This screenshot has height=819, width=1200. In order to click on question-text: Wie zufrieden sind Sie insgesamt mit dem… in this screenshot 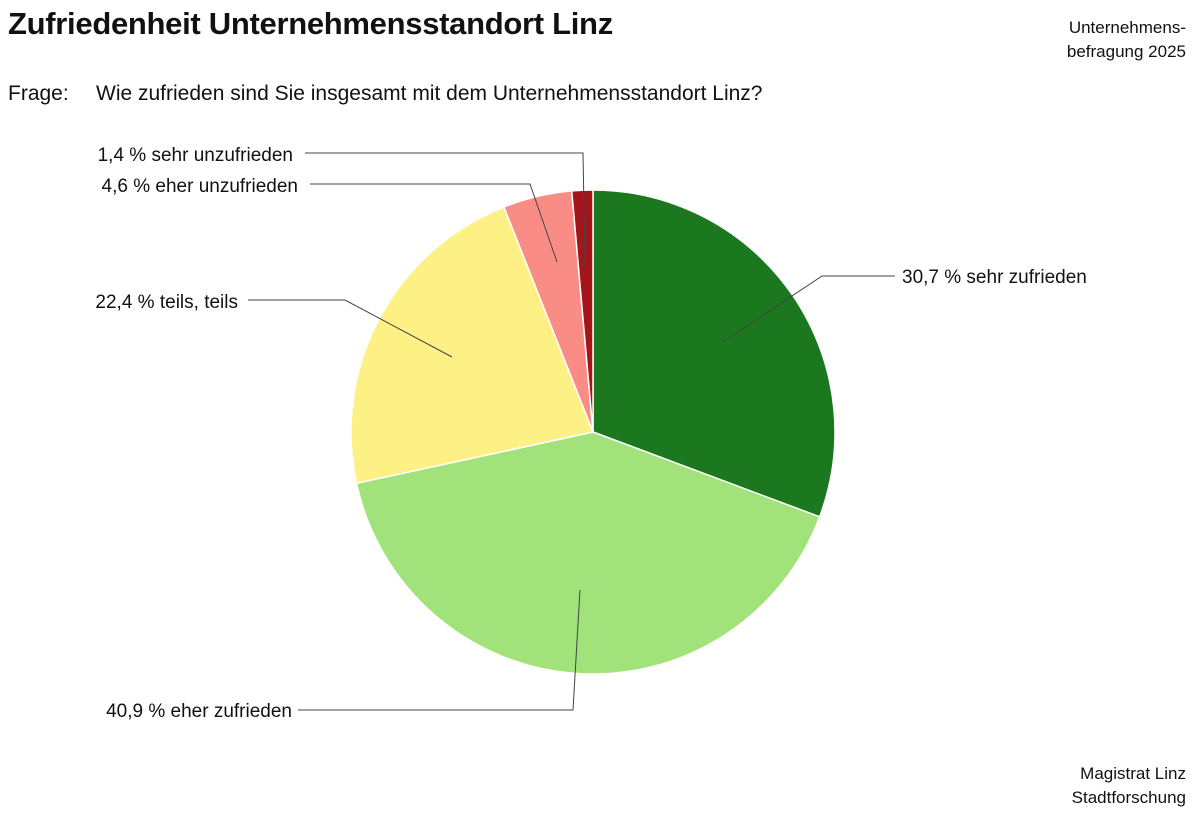, I will do `click(429, 93)`.